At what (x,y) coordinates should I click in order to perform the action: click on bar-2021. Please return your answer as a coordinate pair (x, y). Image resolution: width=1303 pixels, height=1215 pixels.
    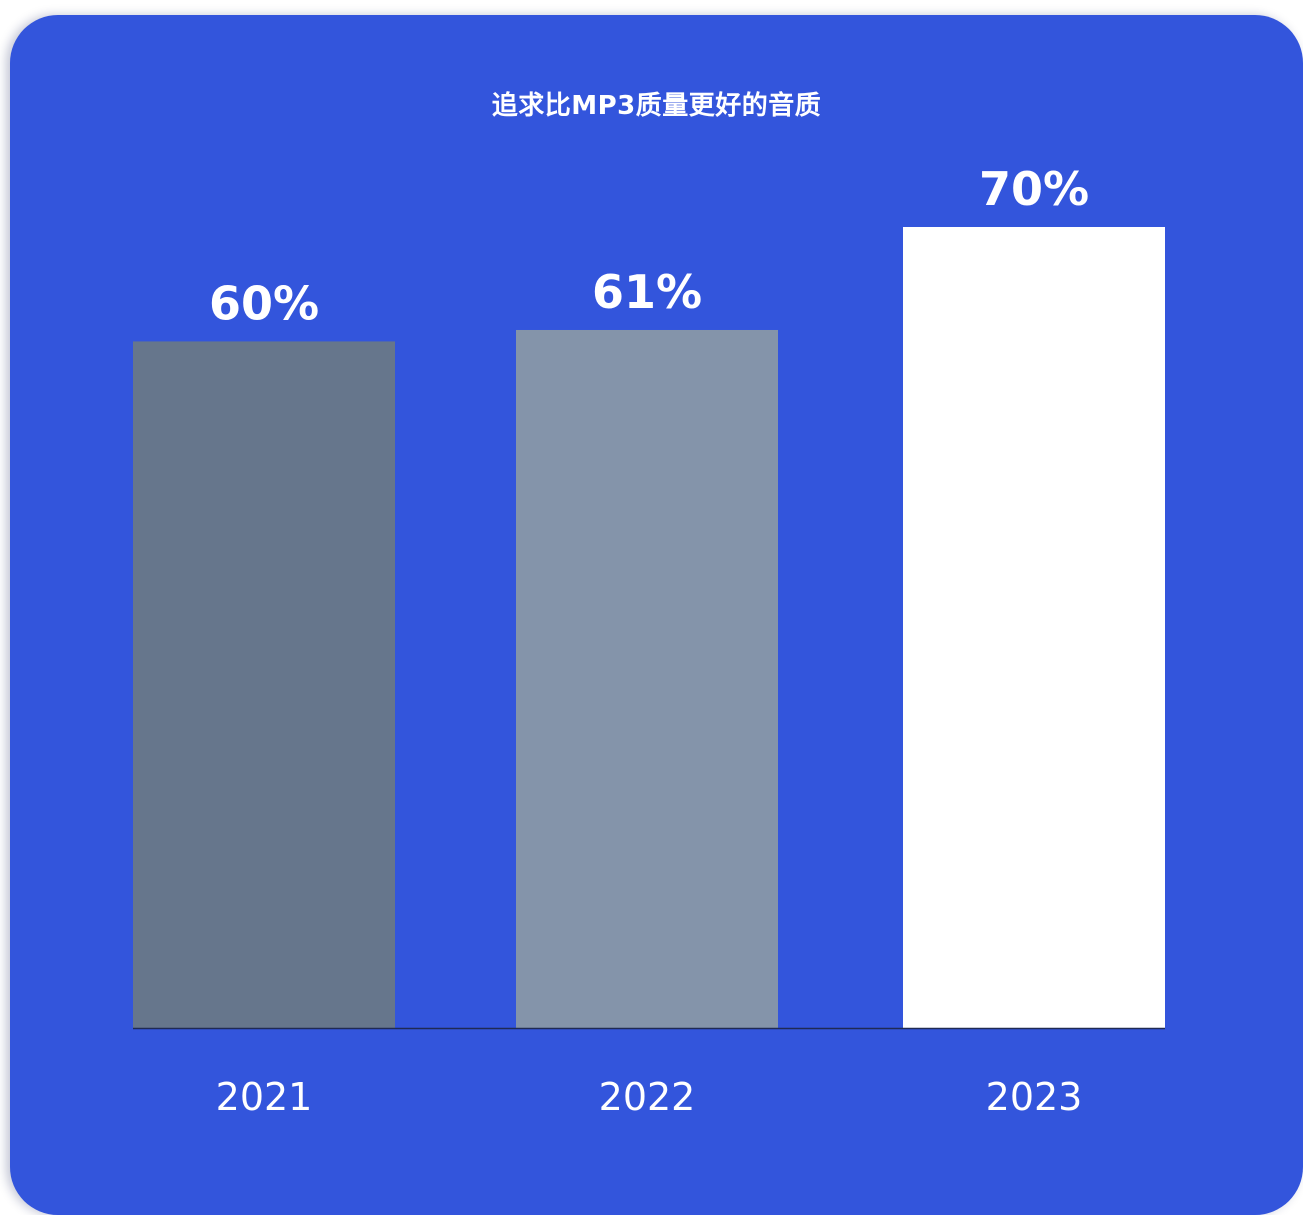
    Looking at the image, I should click on (264, 684).